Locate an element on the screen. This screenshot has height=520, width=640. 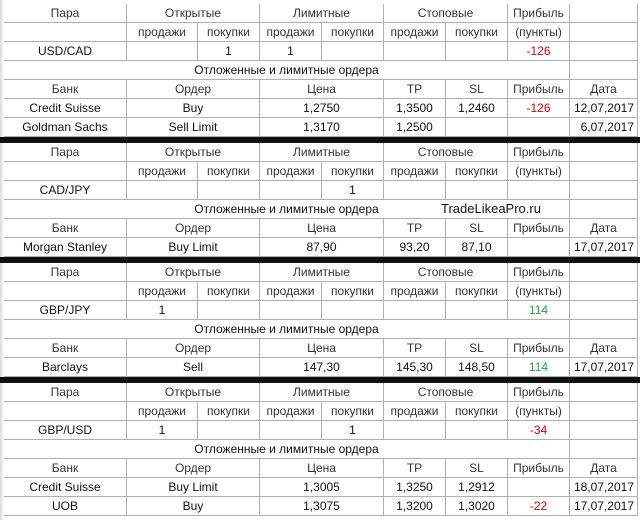
order-cell: Sell is located at coordinates (193, 367).